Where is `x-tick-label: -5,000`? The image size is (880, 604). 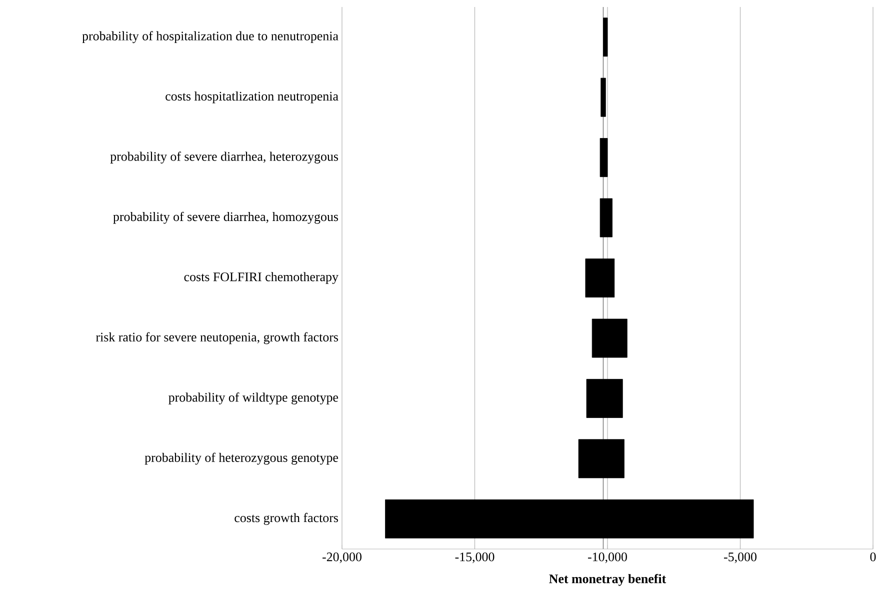
x-tick-label: -5,000 is located at coordinates (740, 558).